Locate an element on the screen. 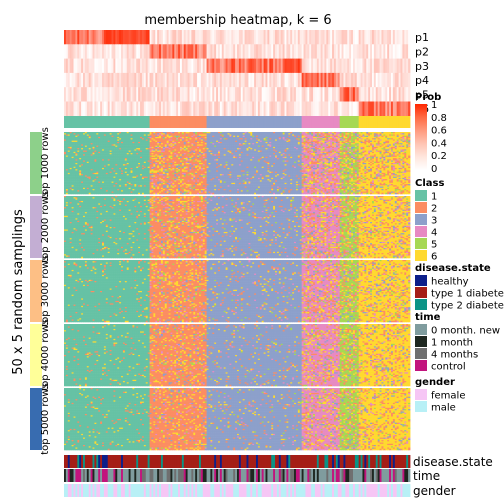  class-track-cell is located at coordinates (409, 122).